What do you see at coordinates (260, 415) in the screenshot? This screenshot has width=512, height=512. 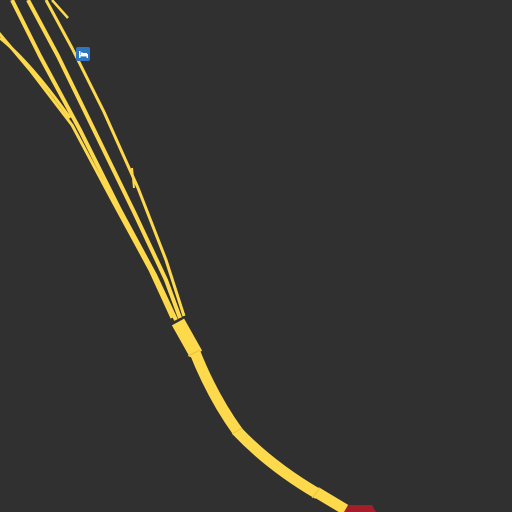 I see `main-highway` at bounding box center [260, 415].